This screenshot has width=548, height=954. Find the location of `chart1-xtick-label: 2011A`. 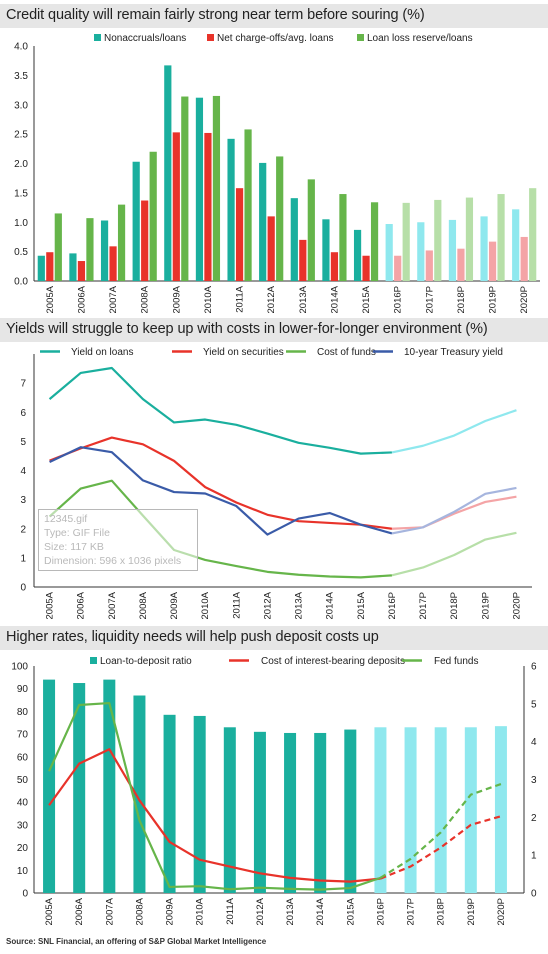

chart1-xtick-label: 2011A is located at coordinates (240, 298).